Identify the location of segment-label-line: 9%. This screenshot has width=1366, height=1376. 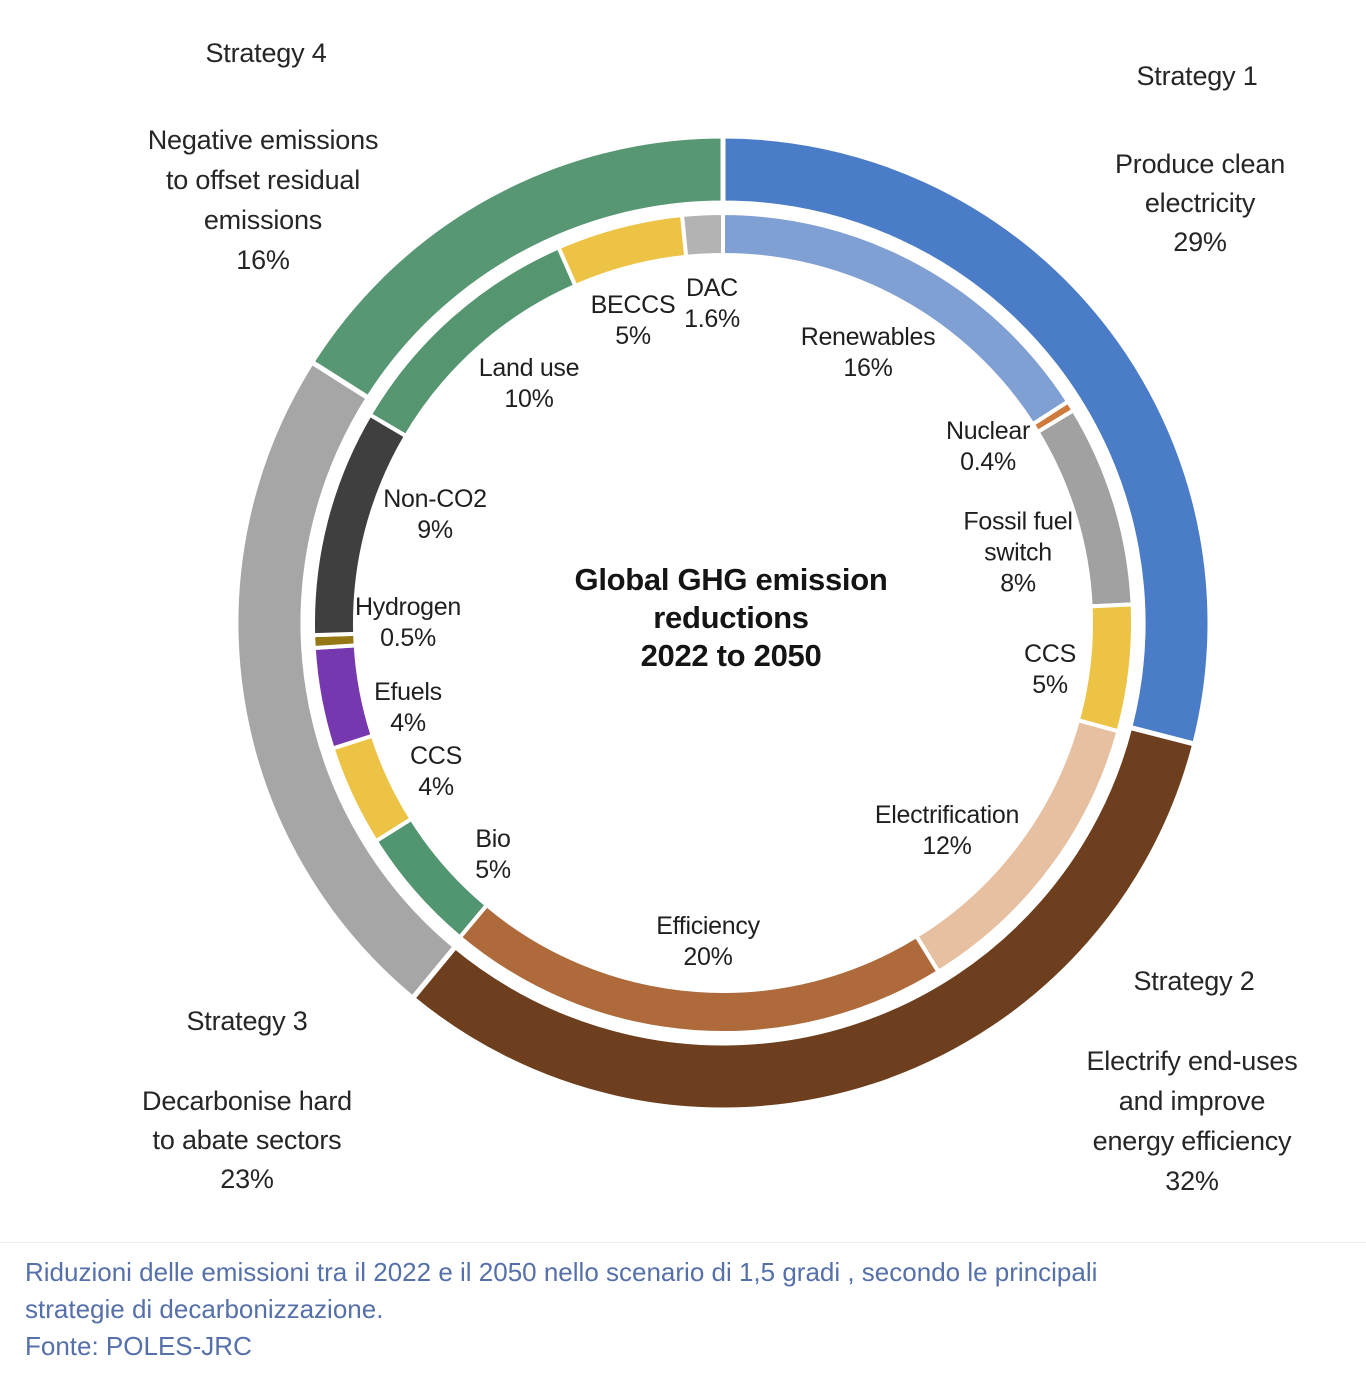
(435, 530).